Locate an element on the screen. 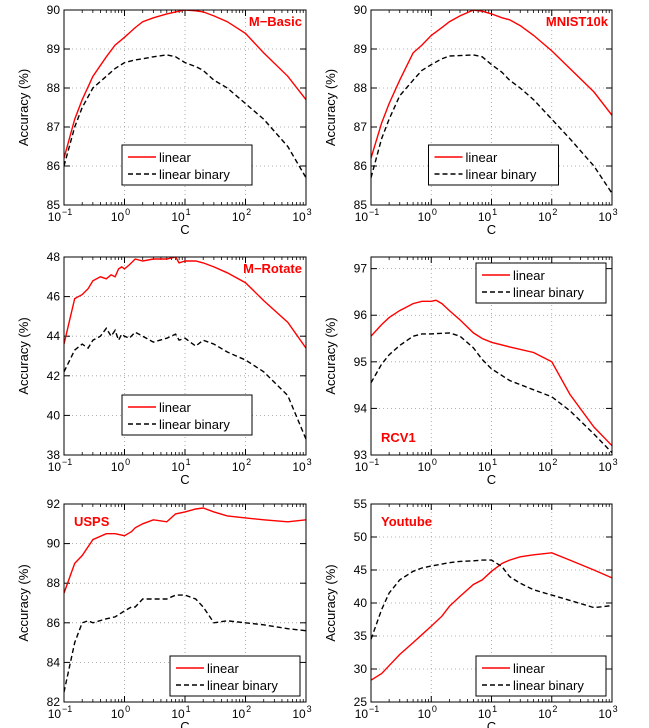 The height and width of the screenshot is (728, 649). y-tick-label: 55 is located at coordinates (361, 504).